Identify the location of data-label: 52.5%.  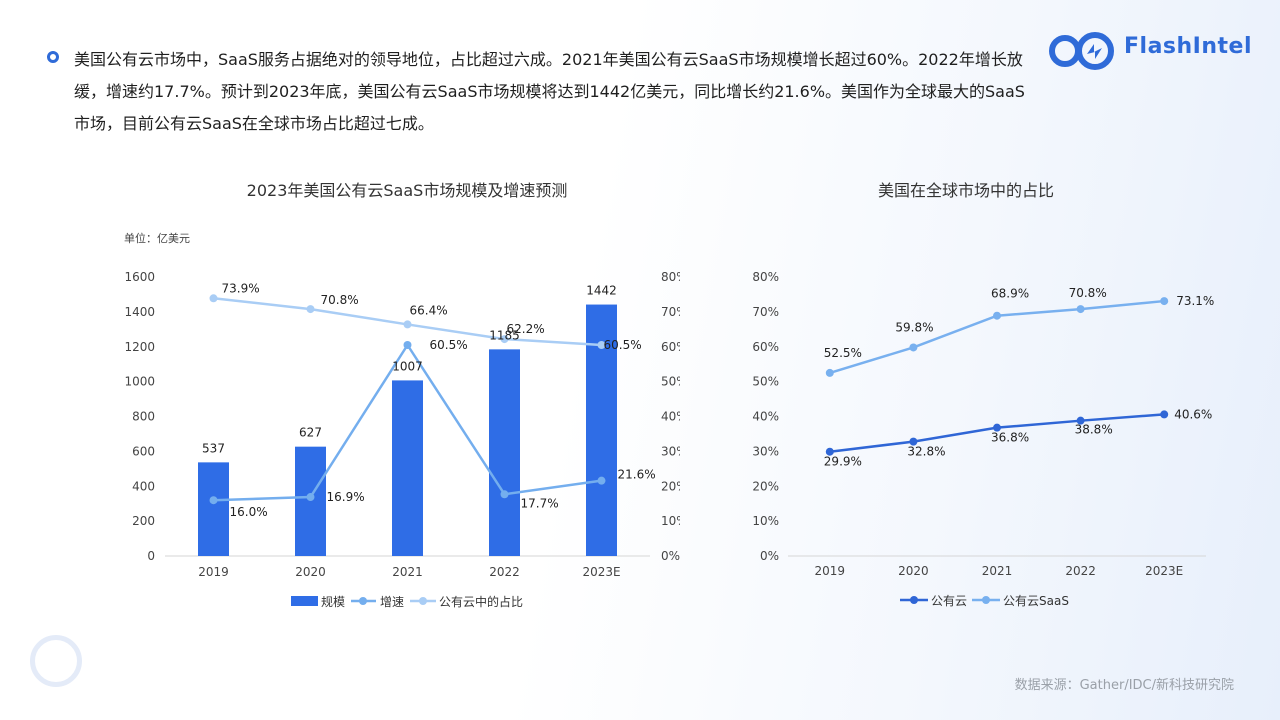
(843, 353).